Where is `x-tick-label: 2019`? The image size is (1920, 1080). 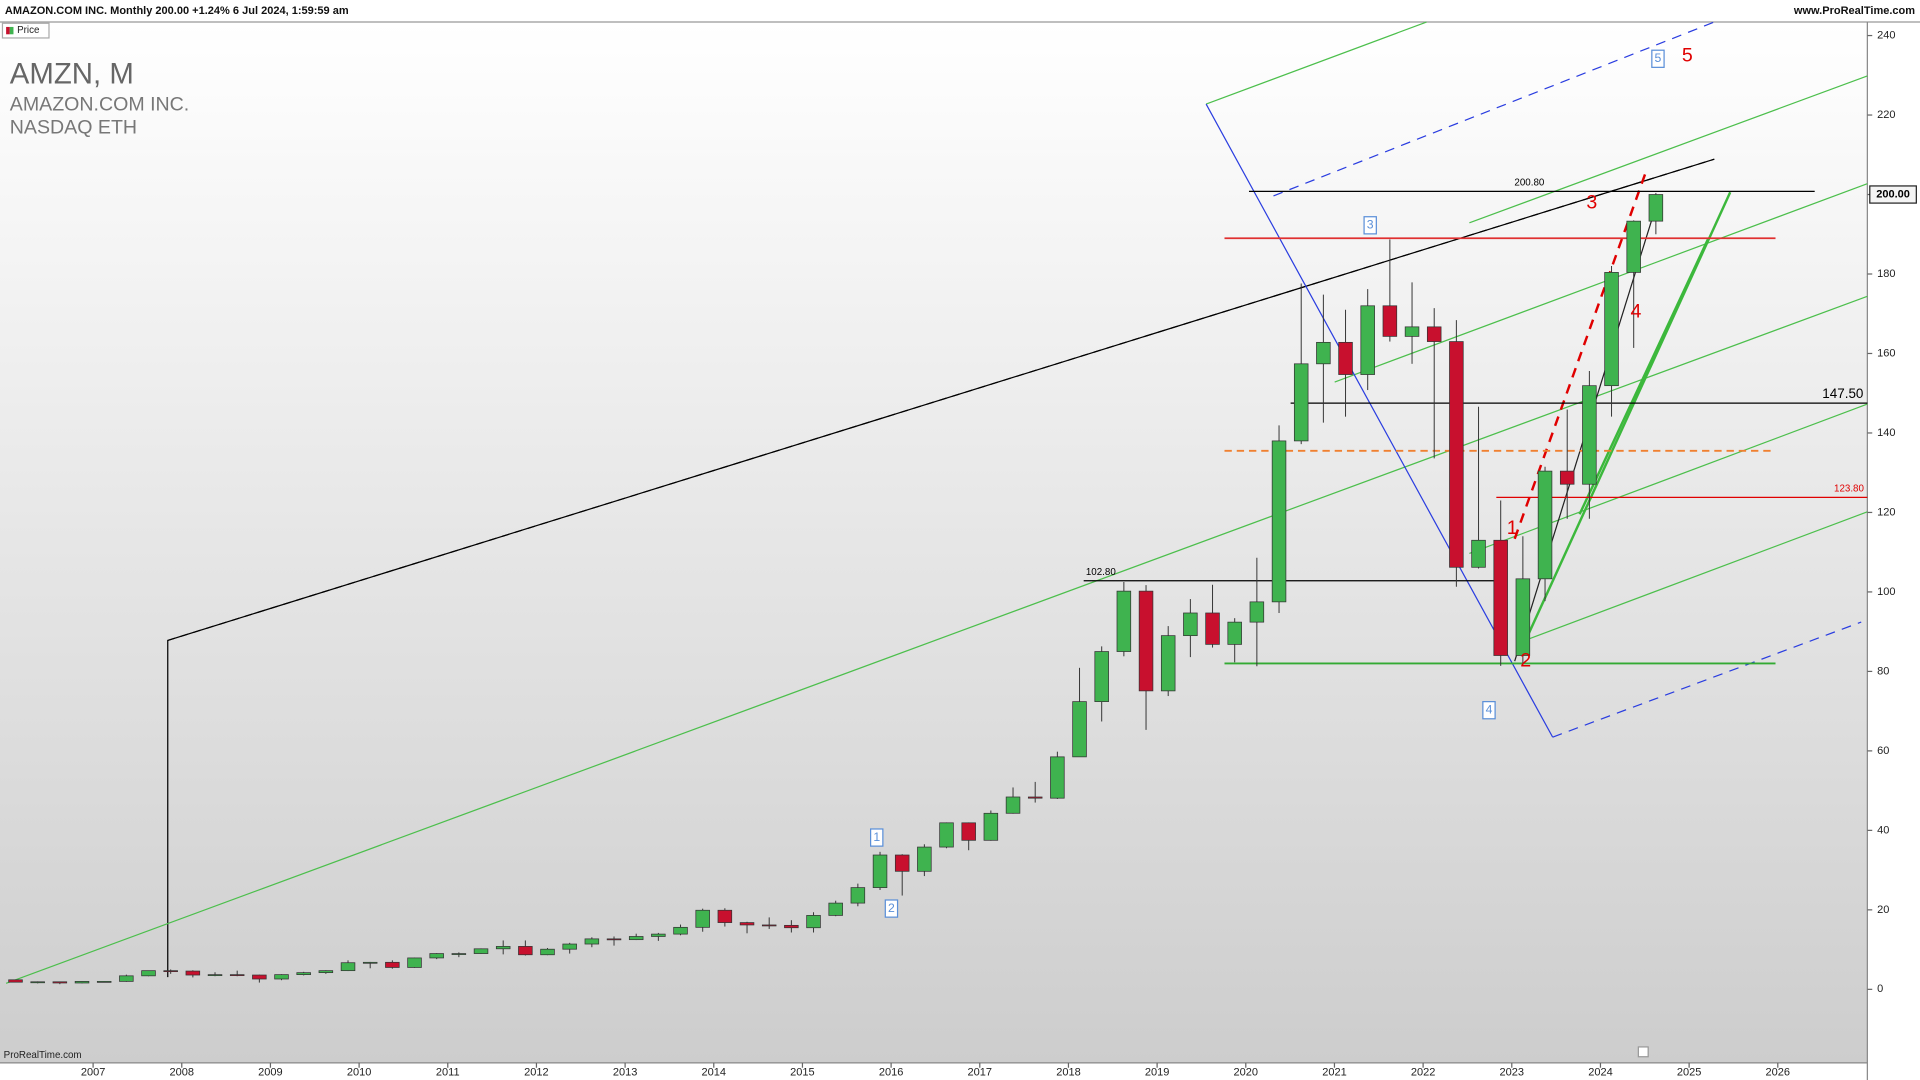
x-tick-label: 2019 is located at coordinates (1157, 1073).